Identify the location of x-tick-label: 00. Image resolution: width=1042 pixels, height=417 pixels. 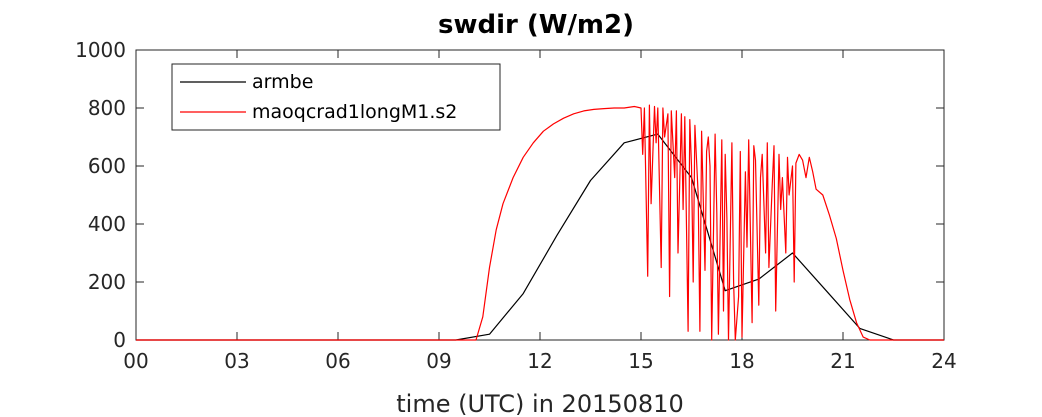
(135, 361).